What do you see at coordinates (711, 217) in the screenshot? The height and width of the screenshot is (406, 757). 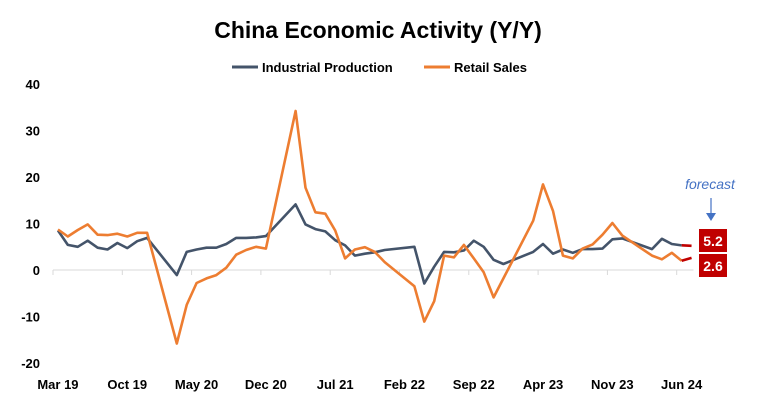 I see `forecast-arrowhead-icon` at bounding box center [711, 217].